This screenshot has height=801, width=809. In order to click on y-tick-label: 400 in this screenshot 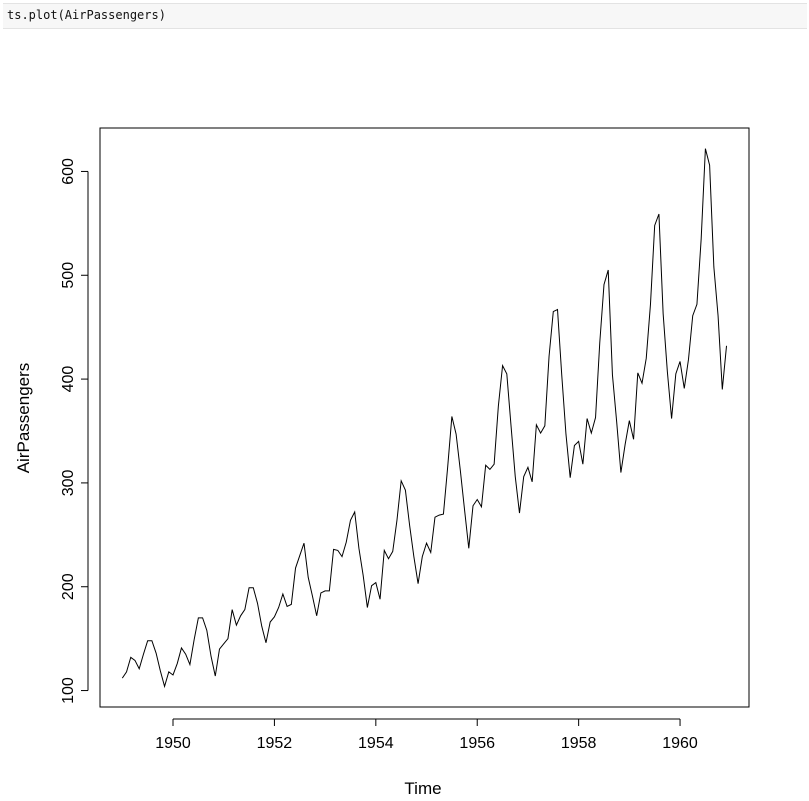, I will do `click(68, 379)`.